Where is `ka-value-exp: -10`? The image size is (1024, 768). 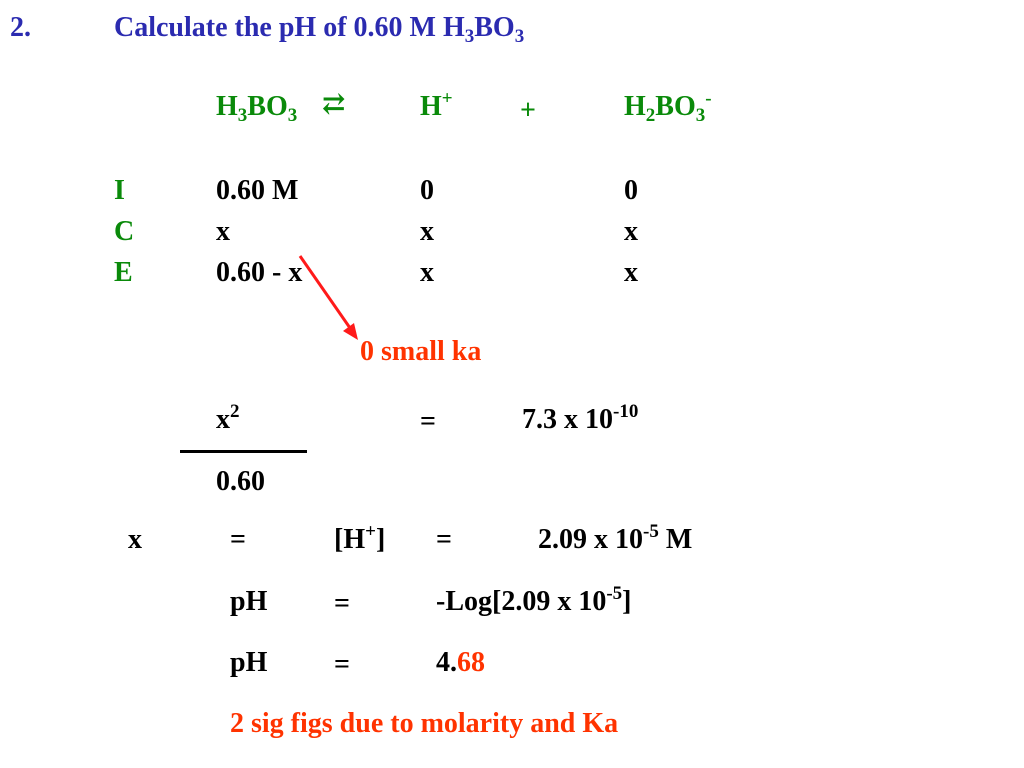 ka-value-exp: -10 is located at coordinates (626, 411).